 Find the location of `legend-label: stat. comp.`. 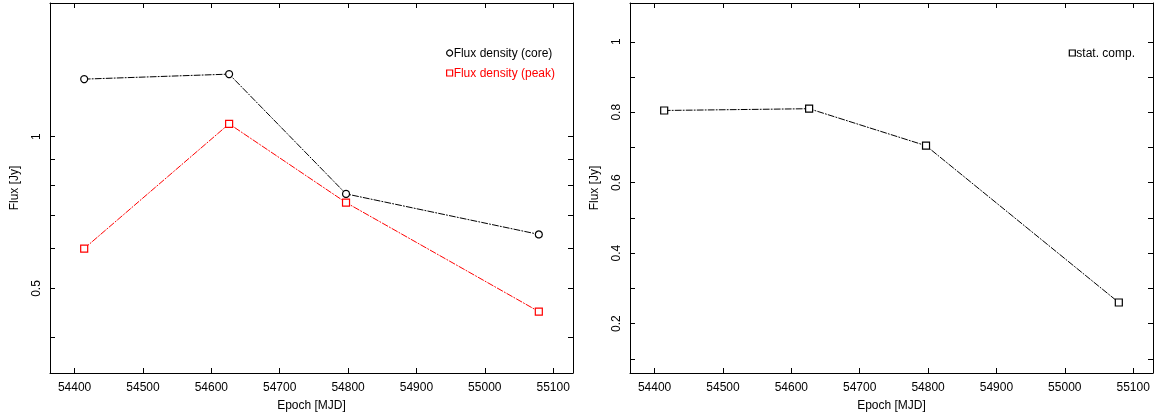

legend-label: stat. comp. is located at coordinates (1105, 53).